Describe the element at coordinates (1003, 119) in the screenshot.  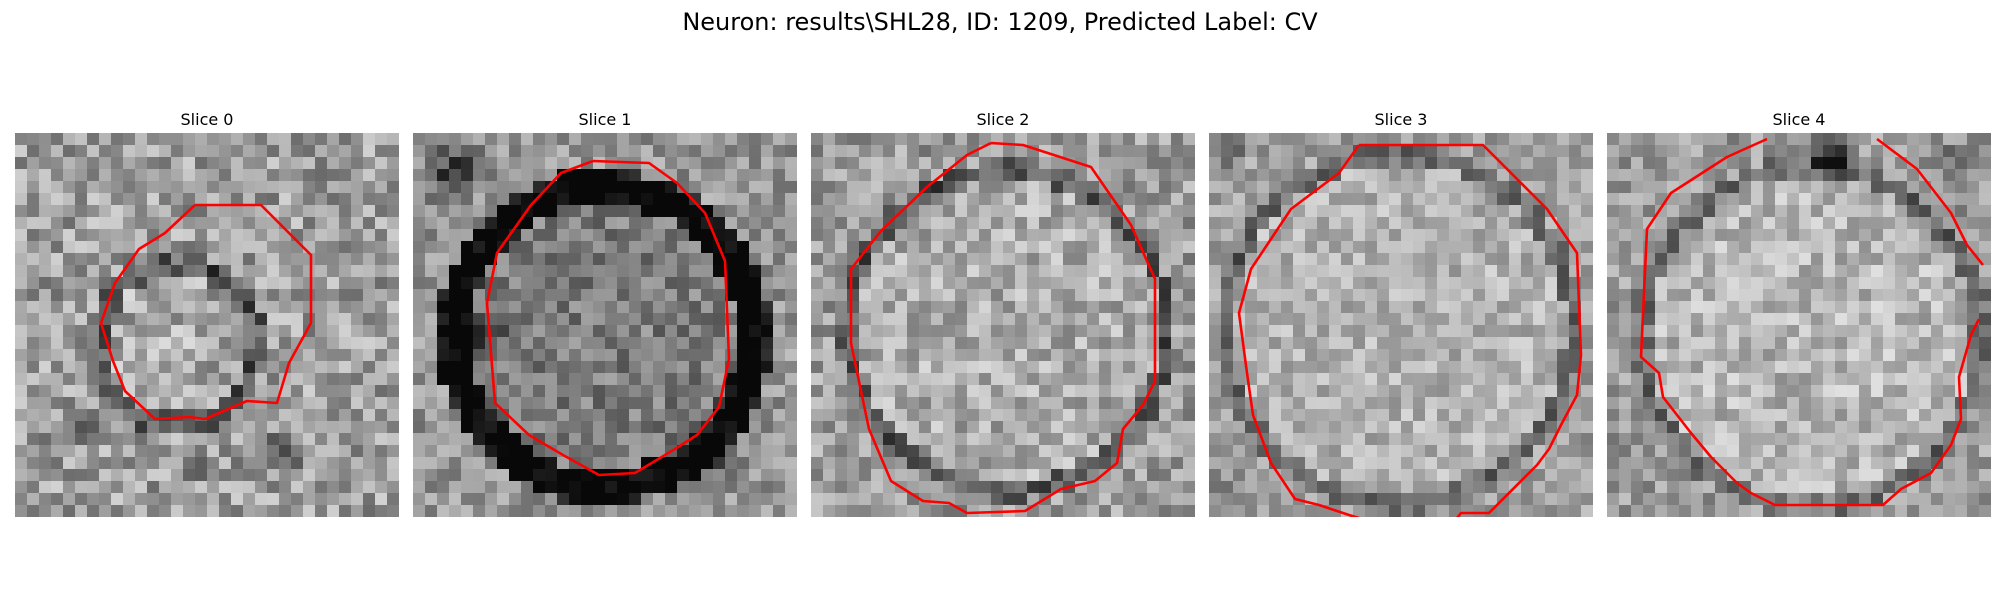
I see `slice-title-2: Slice 2` at that location.